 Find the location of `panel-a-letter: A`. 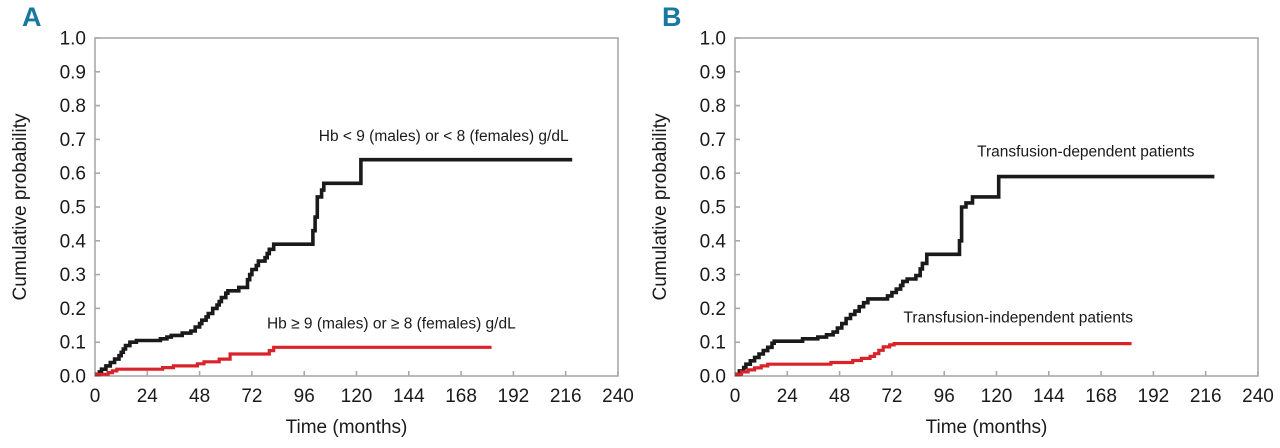

panel-a-letter: A is located at coordinates (32, 17).